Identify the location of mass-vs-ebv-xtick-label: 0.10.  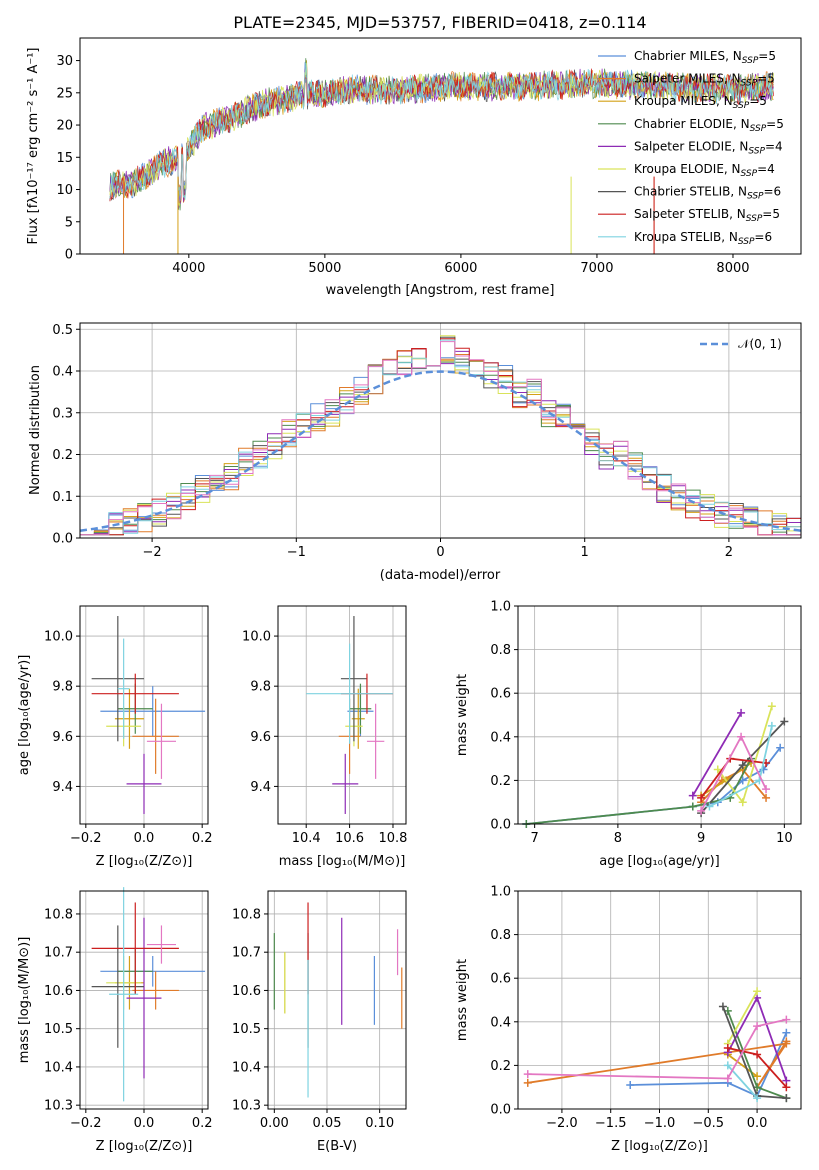
(379, 1123).